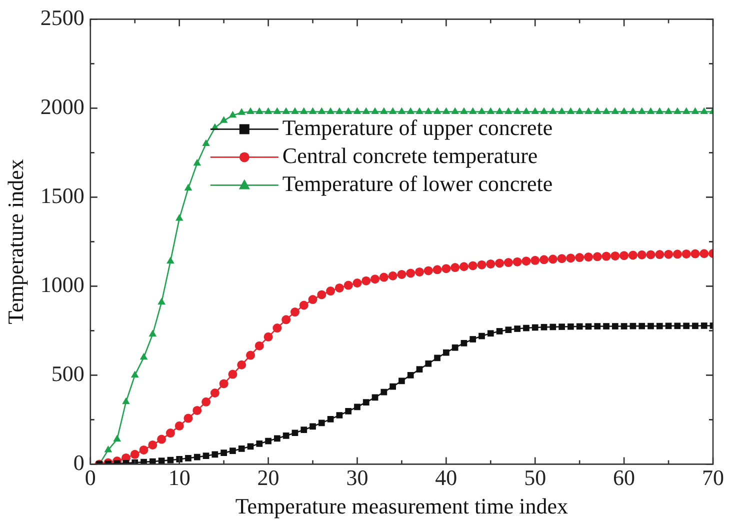 The image size is (729, 525). What do you see at coordinates (401, 506) in the screenshot?
I see `x-axis-title: Temperature measurement time index` at bounding box center [401, 506].